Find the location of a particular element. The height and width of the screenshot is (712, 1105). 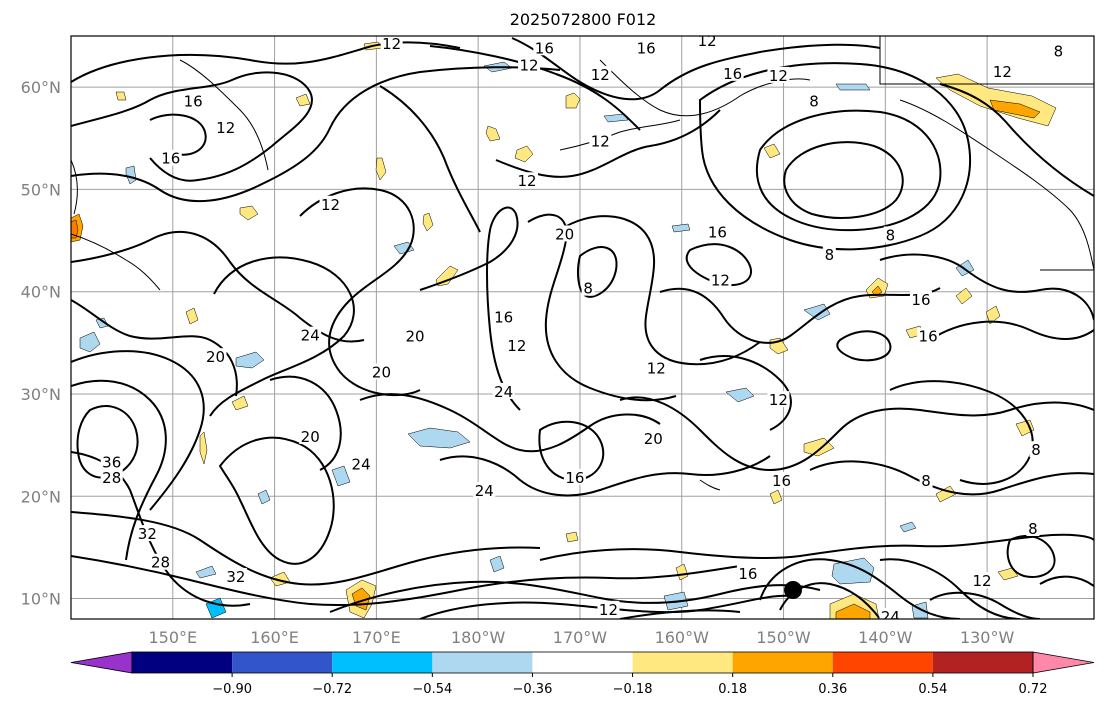

latitude-label: 40°N is located at coordinates (41, 292).